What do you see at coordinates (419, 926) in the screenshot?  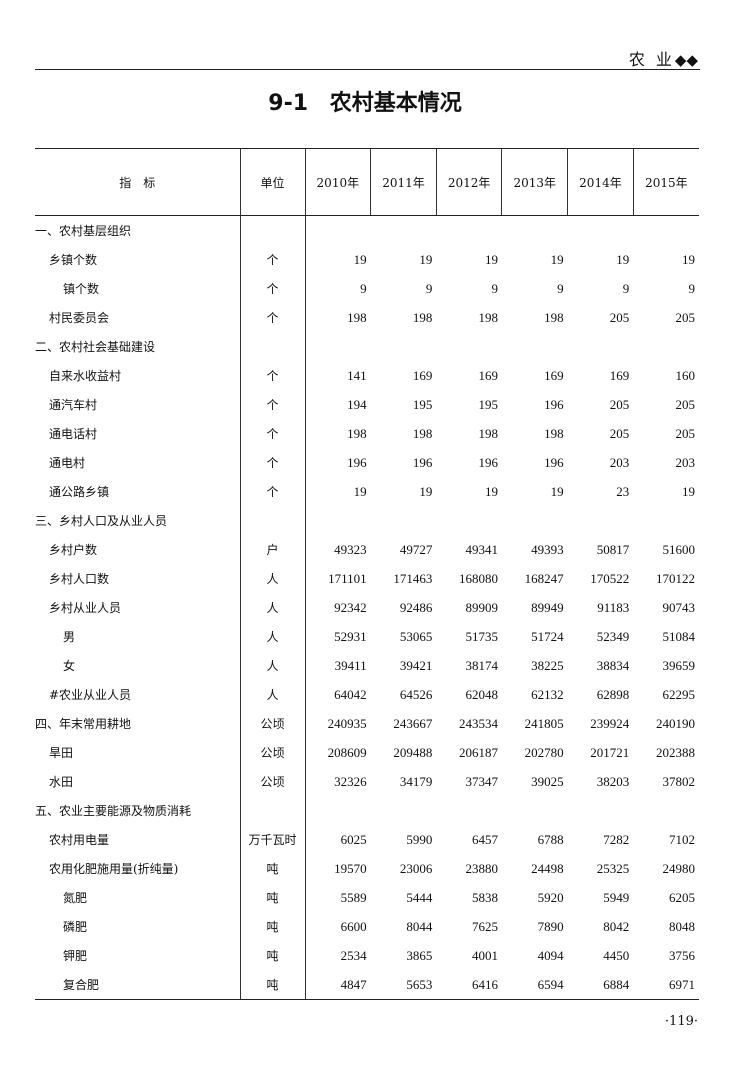 I see `cell-value: 8044` at bounding box center [419, 926].